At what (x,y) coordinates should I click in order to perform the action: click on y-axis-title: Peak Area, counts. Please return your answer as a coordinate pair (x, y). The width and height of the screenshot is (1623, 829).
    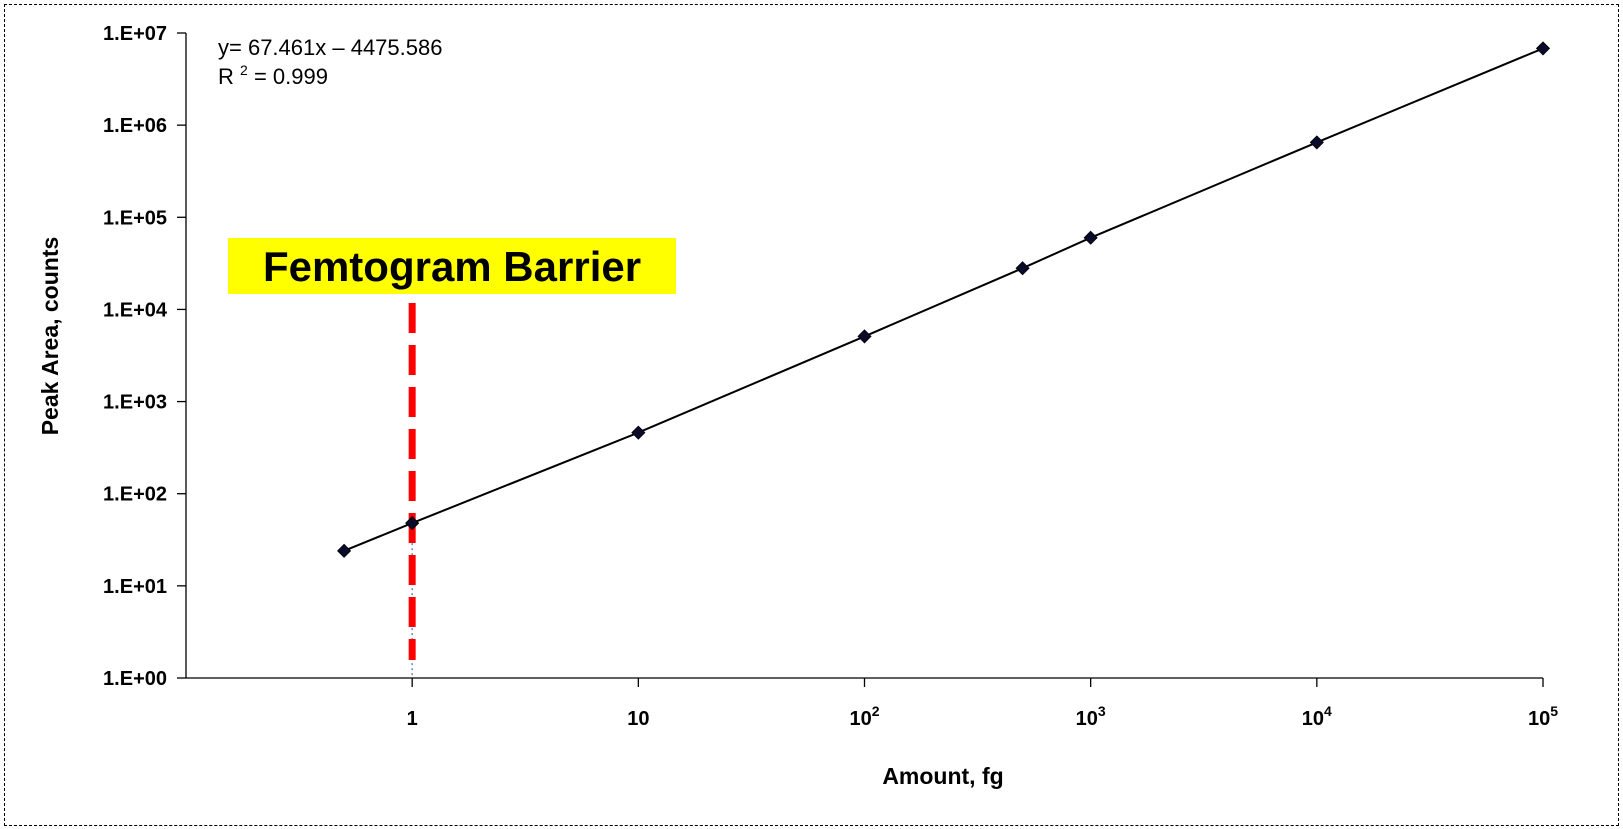
    Looking at the image, I should click on (50, 336).